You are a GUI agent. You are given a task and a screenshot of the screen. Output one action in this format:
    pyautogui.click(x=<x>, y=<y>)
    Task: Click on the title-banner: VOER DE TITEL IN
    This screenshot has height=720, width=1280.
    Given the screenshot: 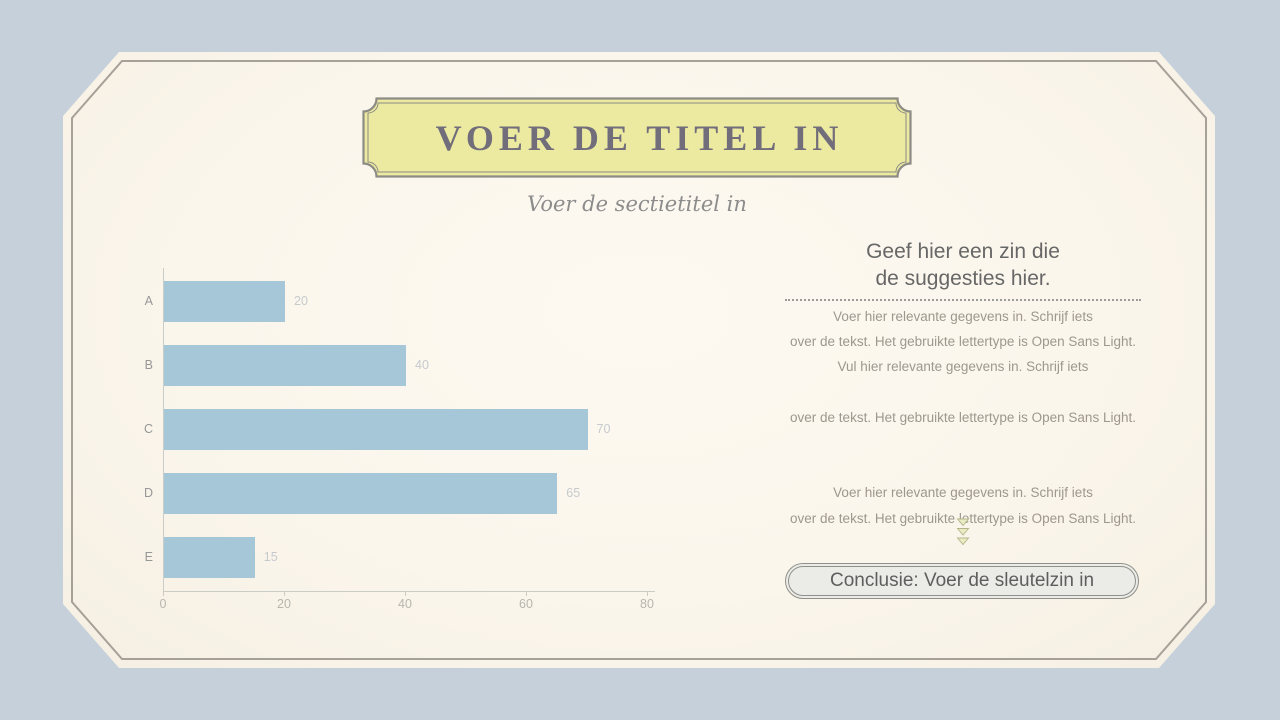 What is the action you would take?
    pyautogui.click(x=637, y=137)
    